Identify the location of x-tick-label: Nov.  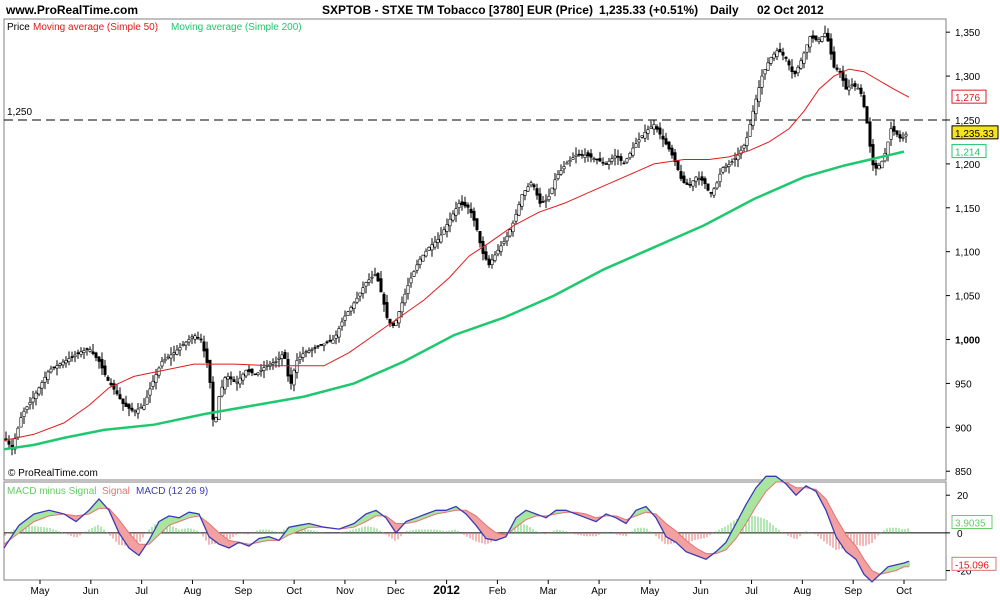
(345, 591).